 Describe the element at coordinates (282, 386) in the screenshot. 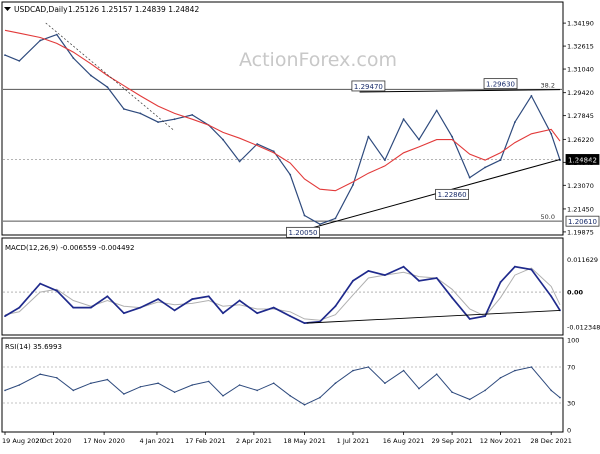

I see `rsi-layer` at that location.